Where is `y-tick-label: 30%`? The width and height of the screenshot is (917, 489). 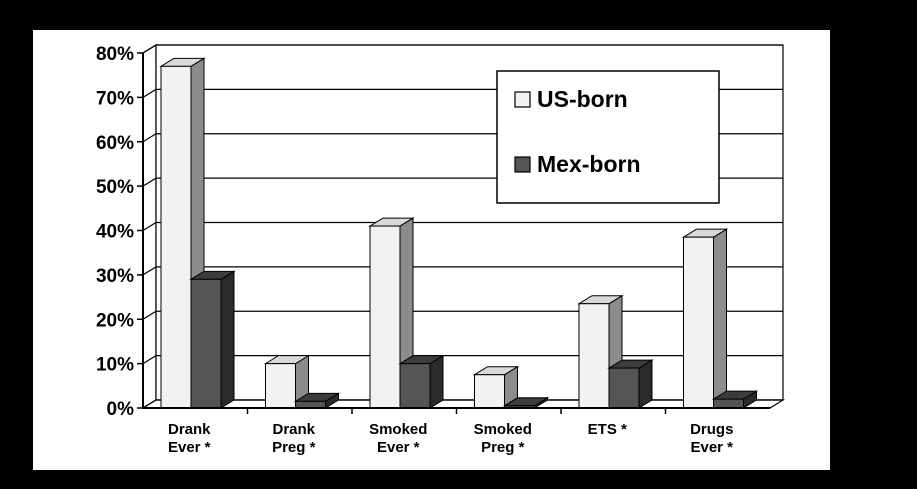
y-tick-label: 30% is located at coordinates (115, 276).